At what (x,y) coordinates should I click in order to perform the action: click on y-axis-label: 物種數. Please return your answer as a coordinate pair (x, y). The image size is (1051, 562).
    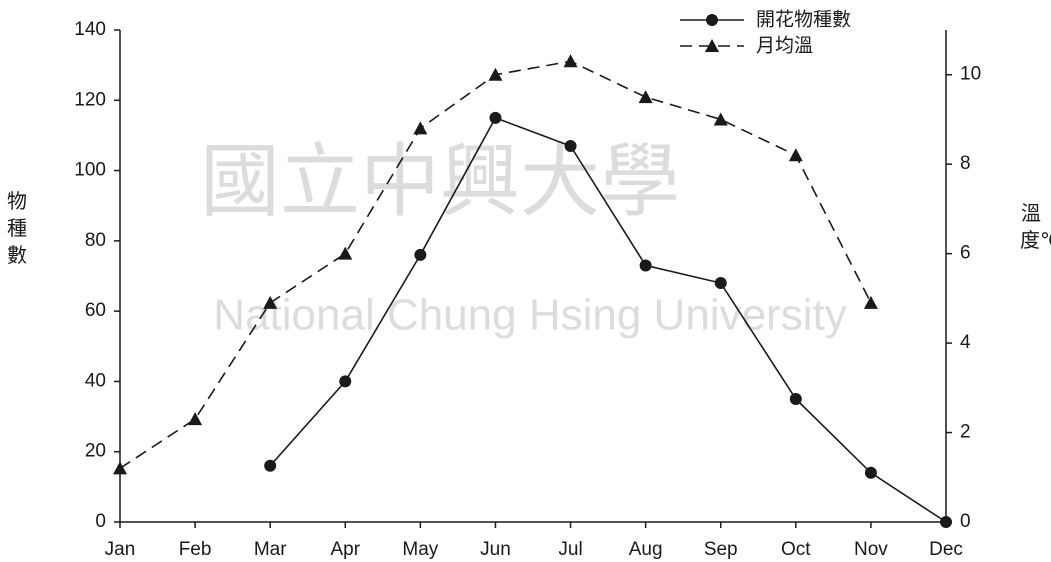
    Looking at the image, I should click on (17, 228).